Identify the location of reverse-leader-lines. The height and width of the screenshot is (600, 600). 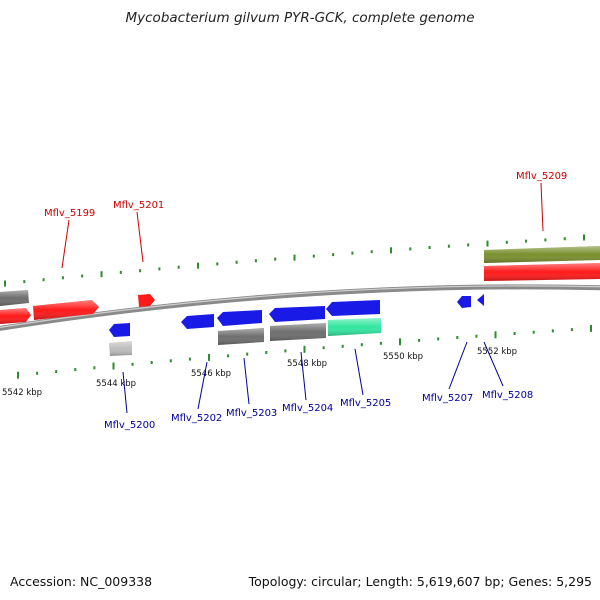
(313, 377).